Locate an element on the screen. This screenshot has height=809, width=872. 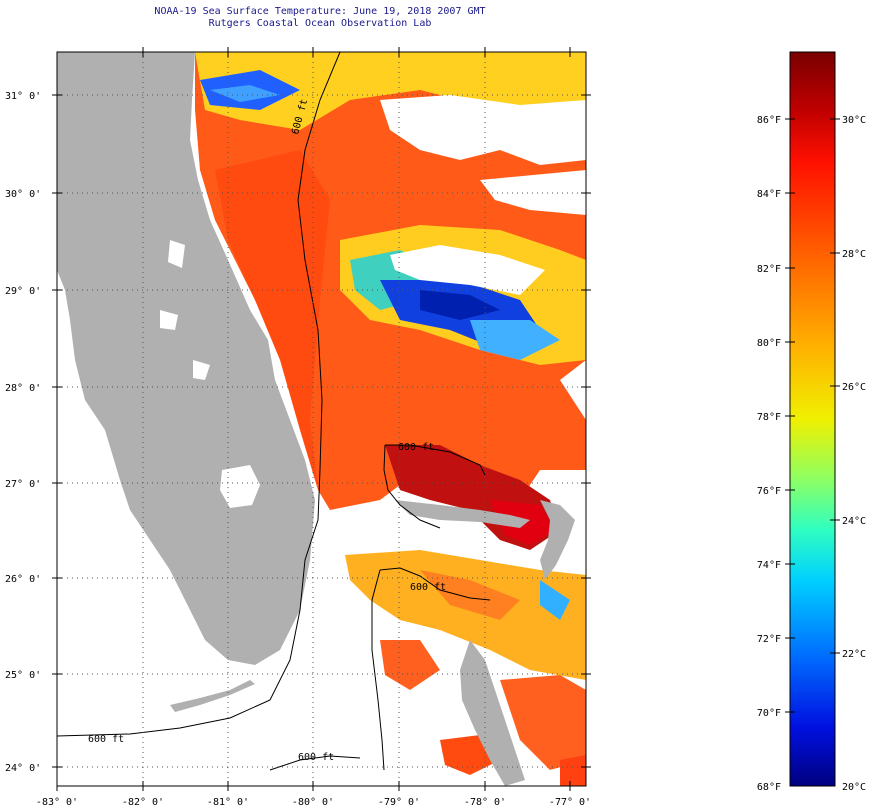
lat-label: 26° 0' is located at coordinates (23, 579).